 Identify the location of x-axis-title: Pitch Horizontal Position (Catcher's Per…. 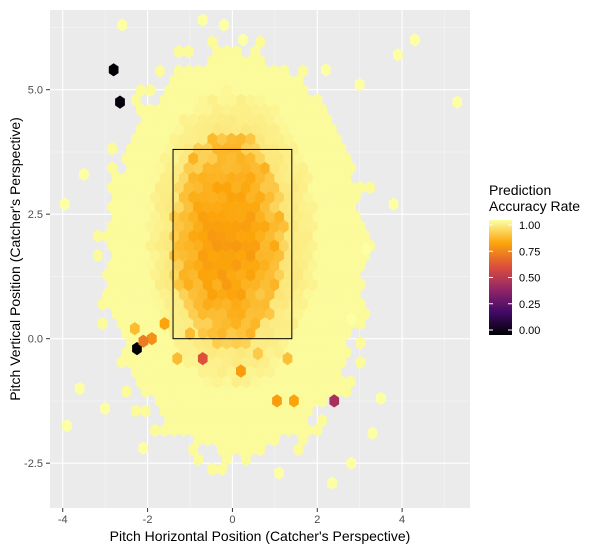
(260, 536).